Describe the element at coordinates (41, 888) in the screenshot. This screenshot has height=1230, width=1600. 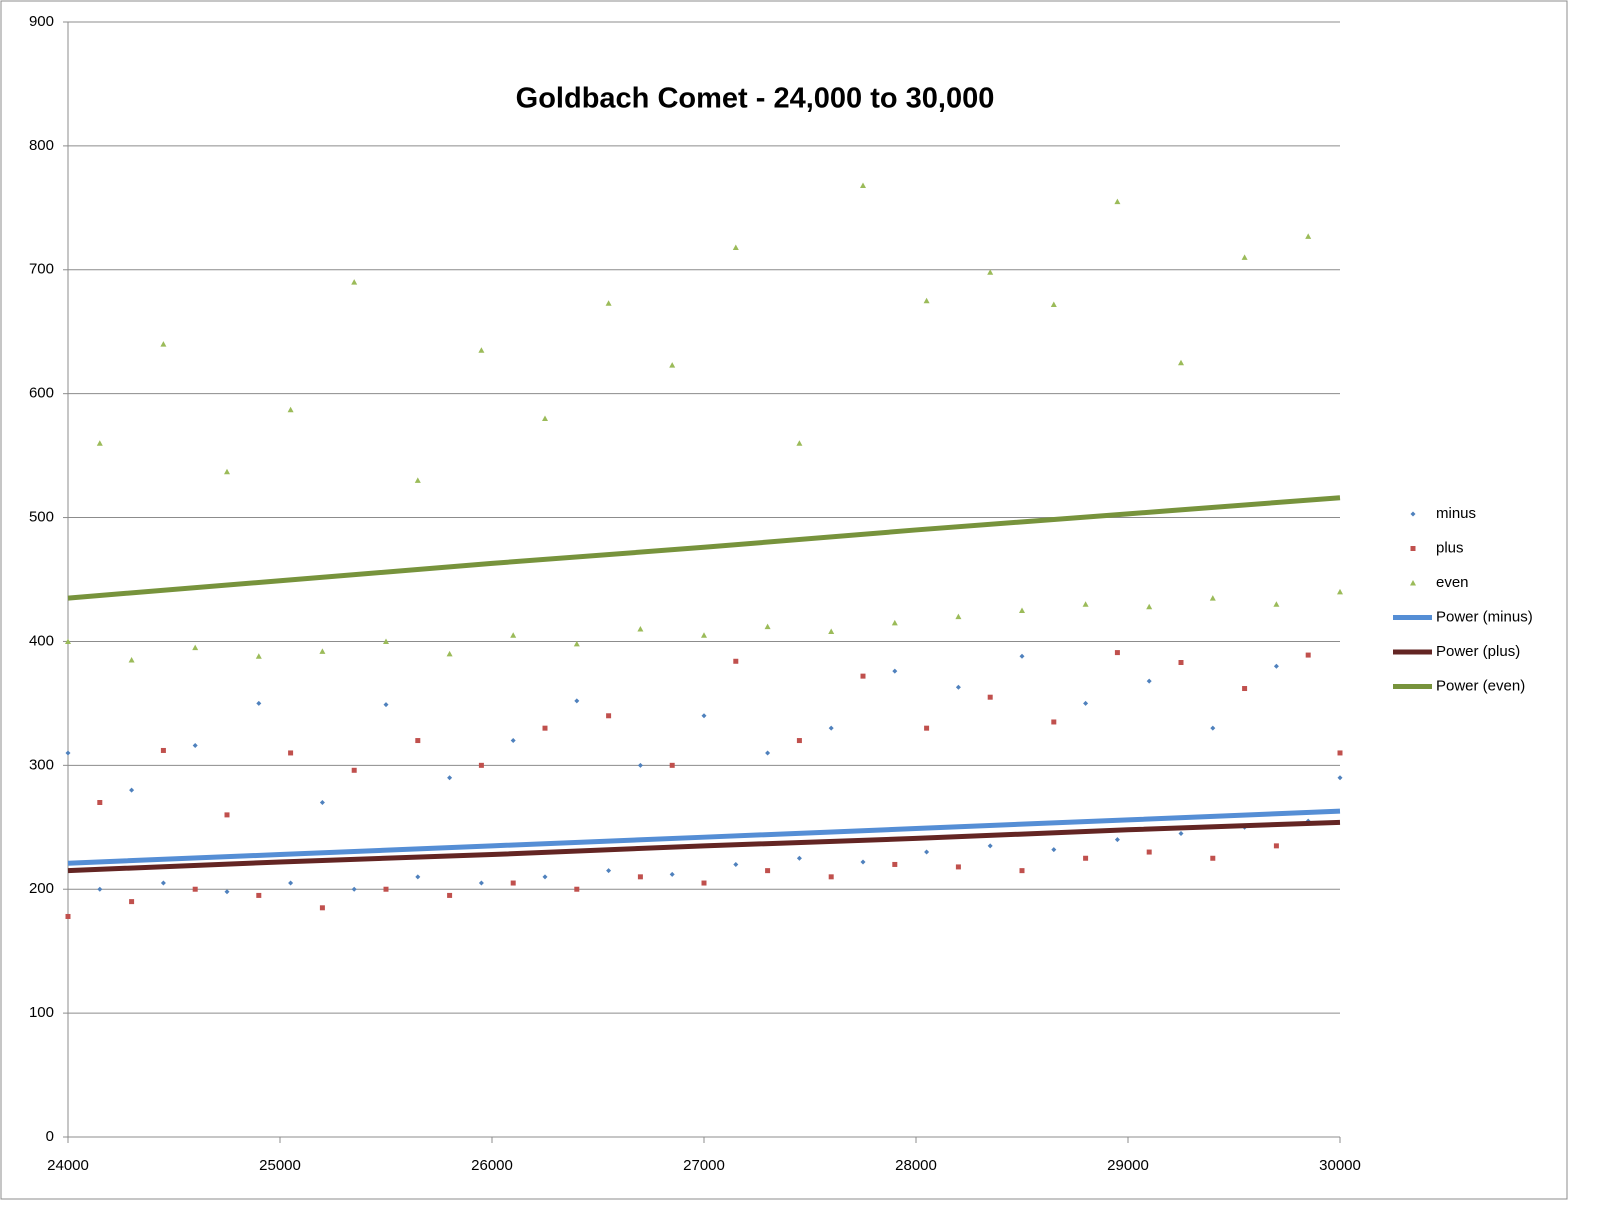
I see `y-tick-label: 200` at that location.